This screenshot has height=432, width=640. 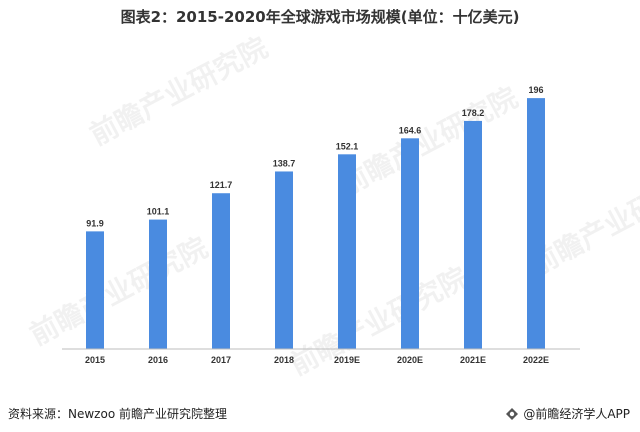 What do you see at coordinates (536, 360) in the screenshot?
I see `x-tick-label-2022E: 2022E` at bounding box center [536, 360].